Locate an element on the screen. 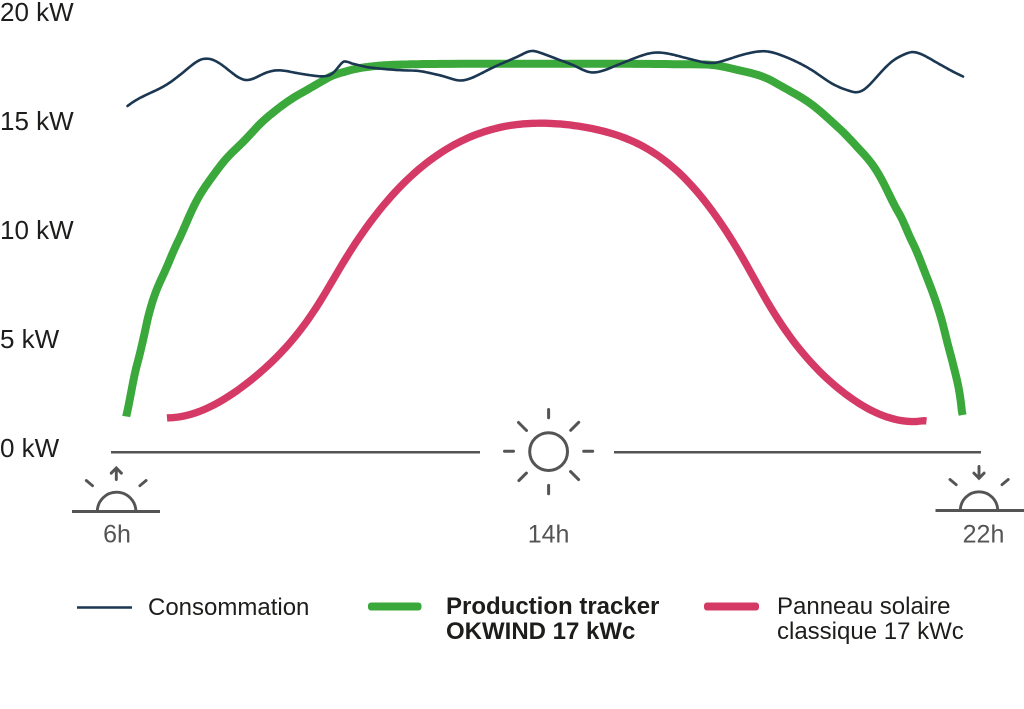 The width and height of the screenshot is (1024, 709). svg-text: 6h is located at coordinates (117, 535).